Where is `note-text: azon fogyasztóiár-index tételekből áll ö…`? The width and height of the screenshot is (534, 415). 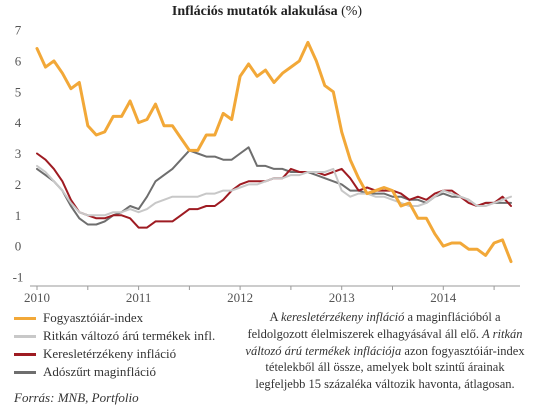 note-text: azon fogyasztóiár-index tételekből áll ö… is located at coordinates (390, 367).